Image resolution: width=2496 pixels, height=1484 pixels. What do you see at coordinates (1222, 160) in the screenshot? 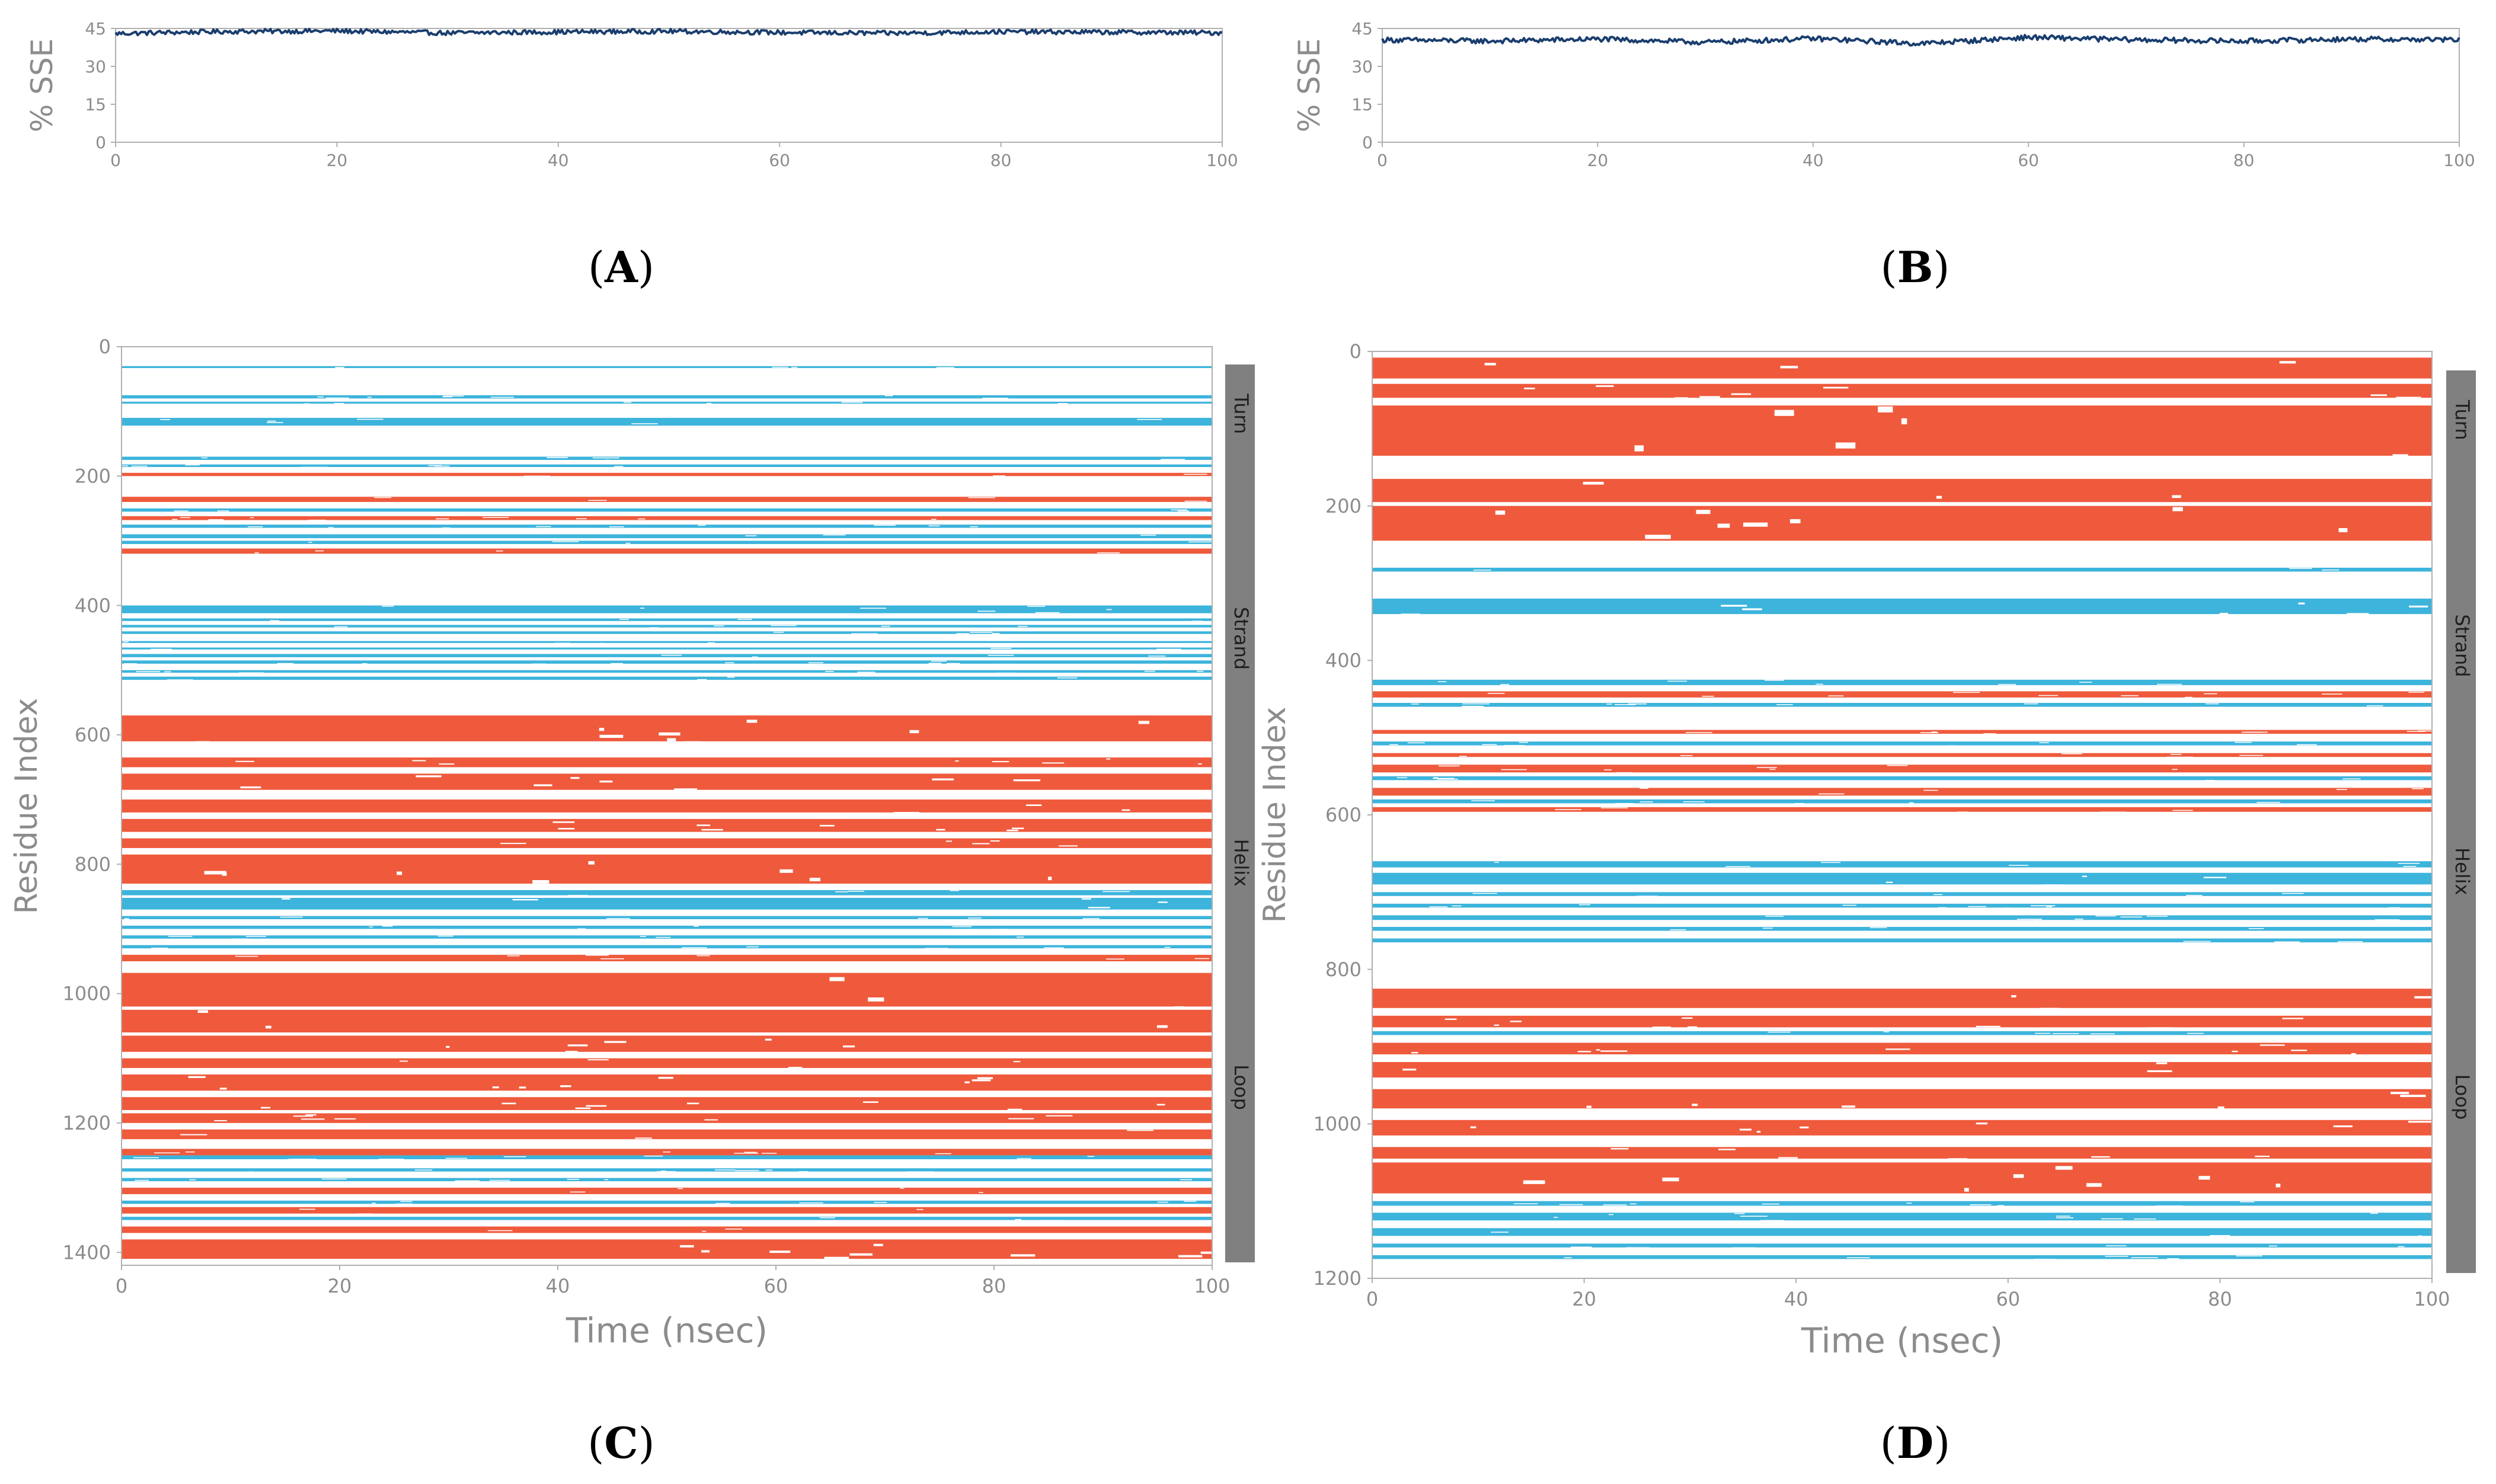
I see `x-tick-label-a: 100` at bounding box center [1222, 160].